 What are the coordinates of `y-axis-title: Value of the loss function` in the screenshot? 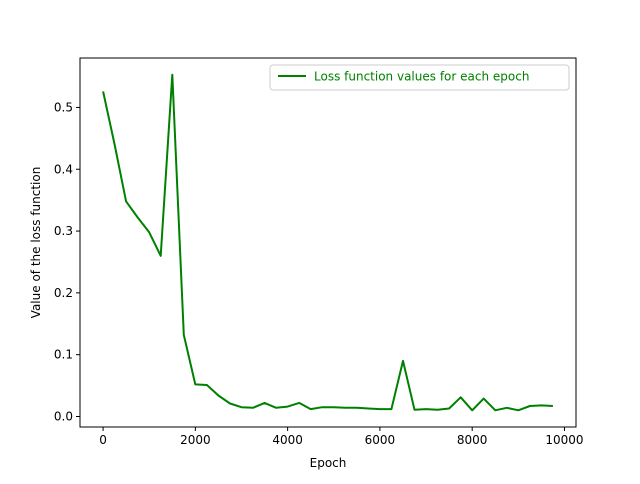 It's located at (36, 243).